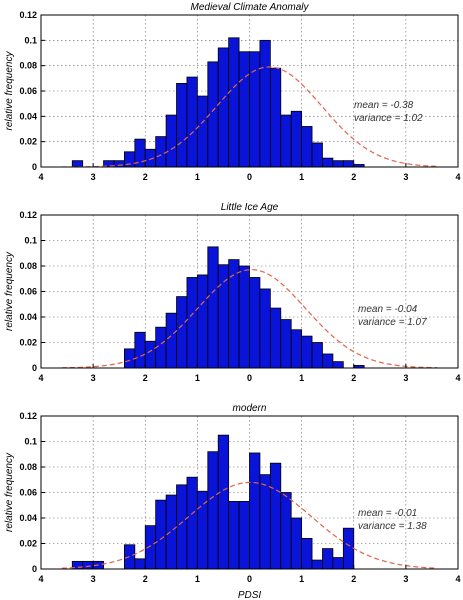  I want to click on variance-annotation: variance = 1.02, so click(388, 118).